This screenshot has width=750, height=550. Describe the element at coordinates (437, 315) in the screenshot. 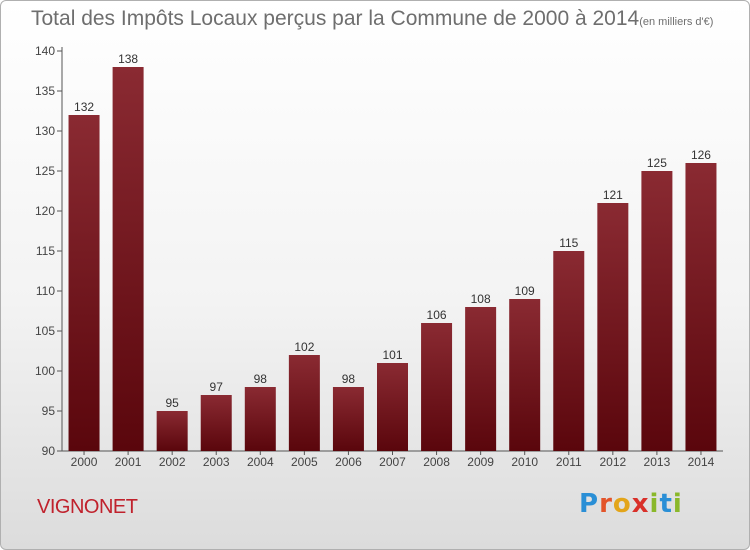

I see `bar-value-label: 106` at that location.